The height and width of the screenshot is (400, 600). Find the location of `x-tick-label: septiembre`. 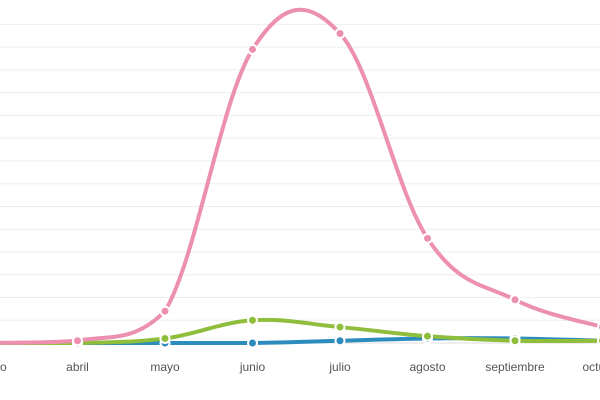

x-tick-label: septiembre is located at coordinates (515, 367).